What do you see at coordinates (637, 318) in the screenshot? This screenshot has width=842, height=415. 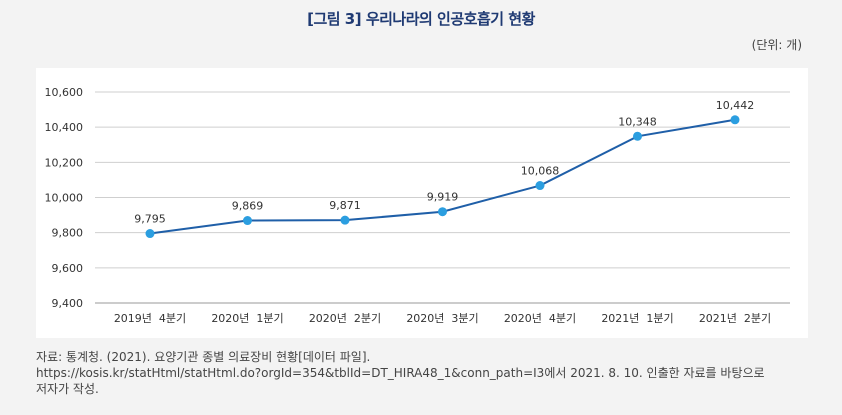 I see `x-tick-label: 2021년 1분기` at bounding box center [637, 318].